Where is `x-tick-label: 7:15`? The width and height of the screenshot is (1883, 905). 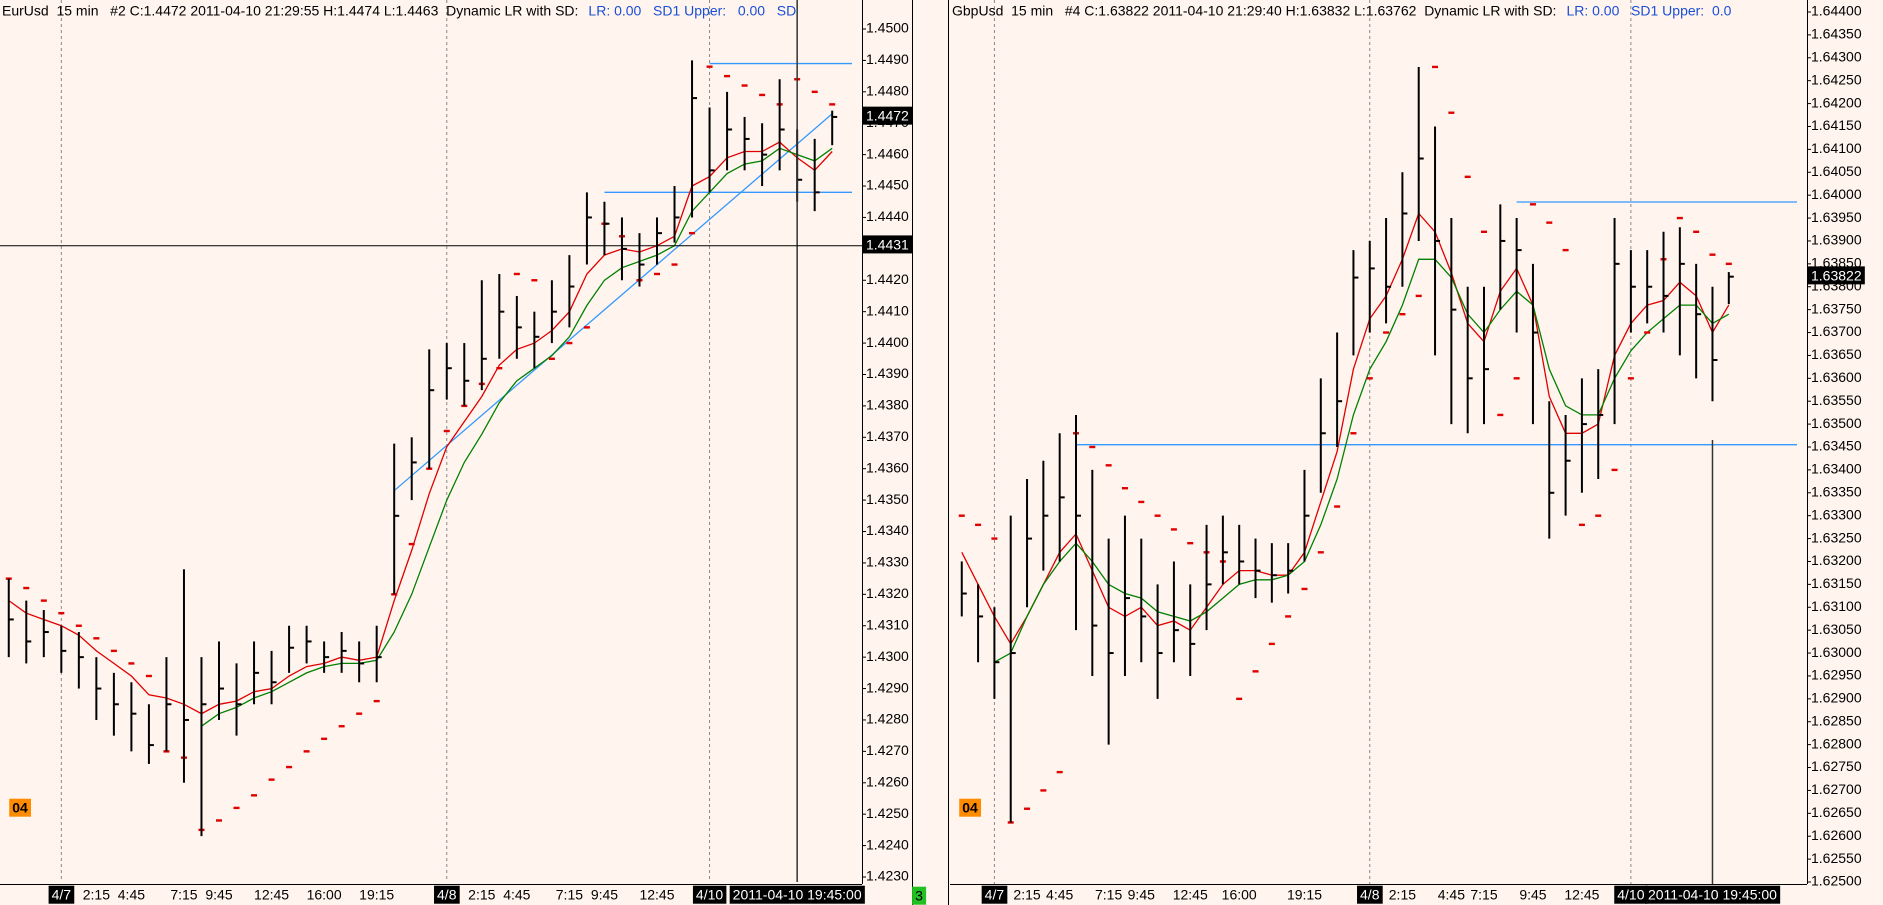
x-tick-label: 7:15 is located at coordinates (1108, 895).